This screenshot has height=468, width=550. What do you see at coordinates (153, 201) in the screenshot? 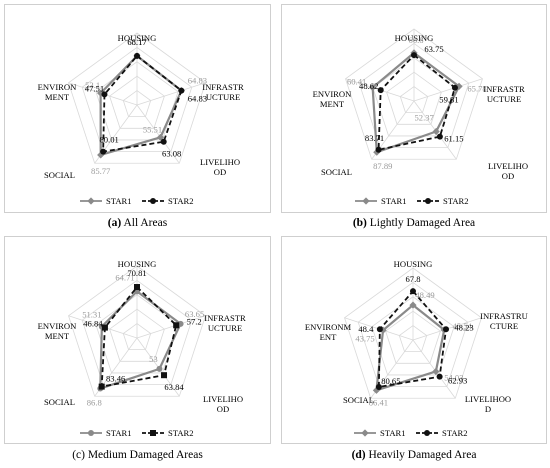
I see `legend-marker-star2` at bounding box center [153, 201].